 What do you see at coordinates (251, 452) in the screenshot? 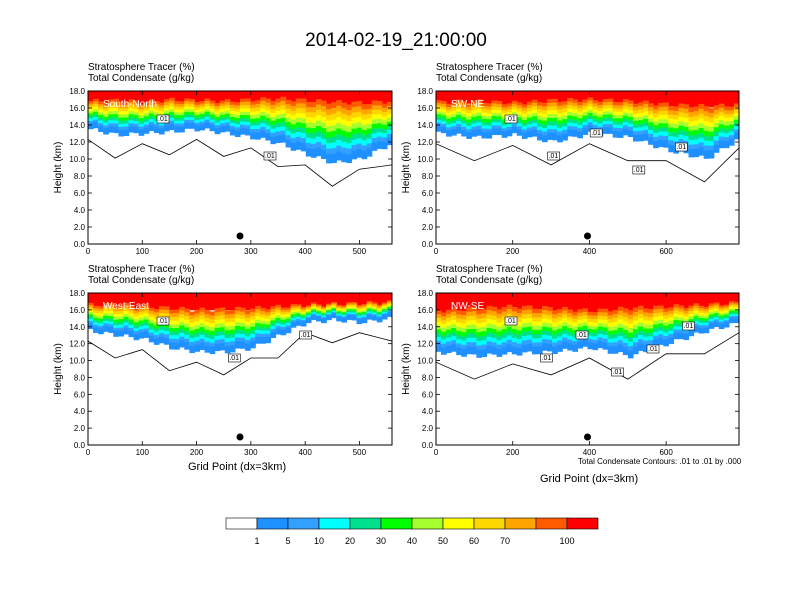
I see `x-tick-label: 300` at bounding box center [251, 452].